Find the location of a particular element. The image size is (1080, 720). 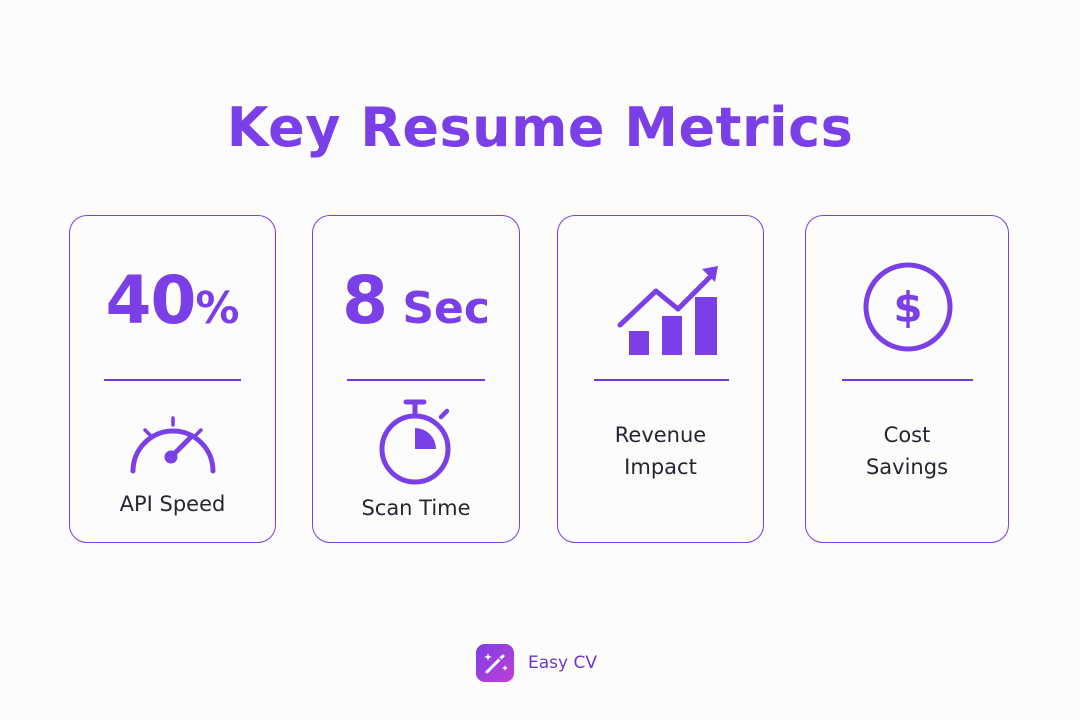

card-cost-savings: $ Cost Savings is located at coordinates (907, 379).